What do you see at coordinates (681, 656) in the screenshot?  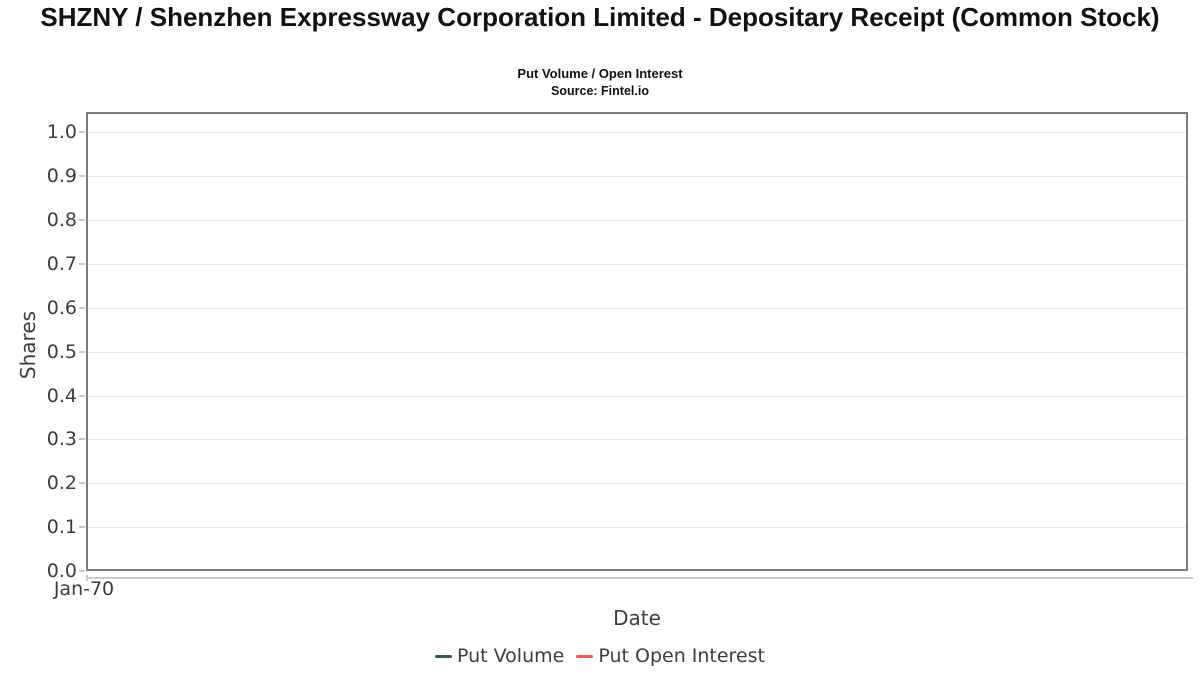 I see `legend-label: Put Open Interest` at bounding box center [681, 656].